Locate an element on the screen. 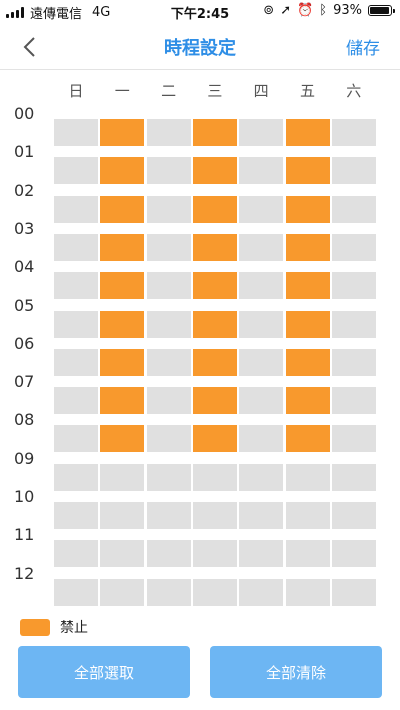 The height and width of the screenshot is (710, 400). save-button: 儲存 is located at coordinates (363, 49).